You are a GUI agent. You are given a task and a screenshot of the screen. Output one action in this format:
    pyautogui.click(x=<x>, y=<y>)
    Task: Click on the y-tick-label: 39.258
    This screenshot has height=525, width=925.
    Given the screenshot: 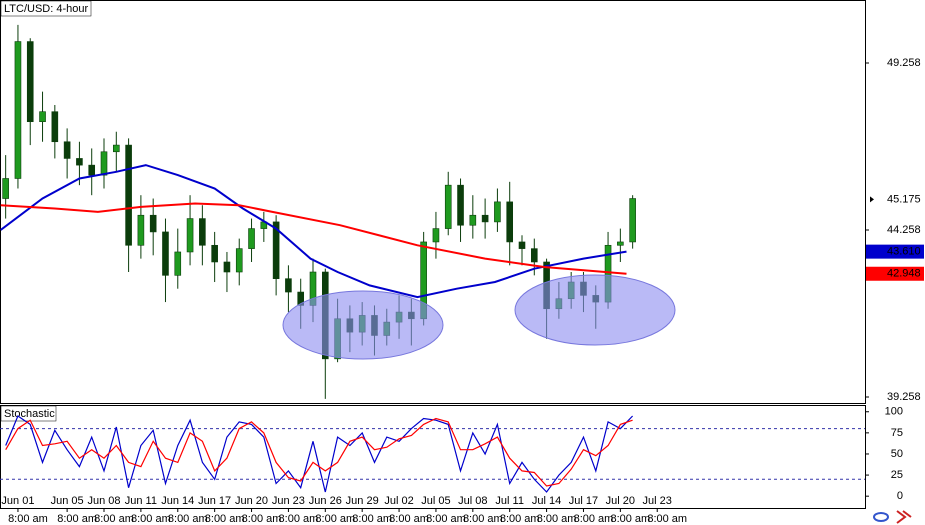 What is the action you would take?
    pyautogui.click(x=904, y=397)
    